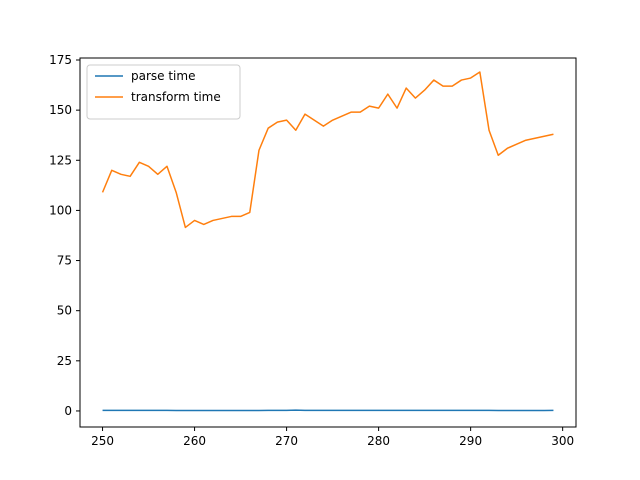 This screenshot has width=640, height=480. I want to click on y-axis: 0 25 50 75 100 125 150 175, so click(64, 235).